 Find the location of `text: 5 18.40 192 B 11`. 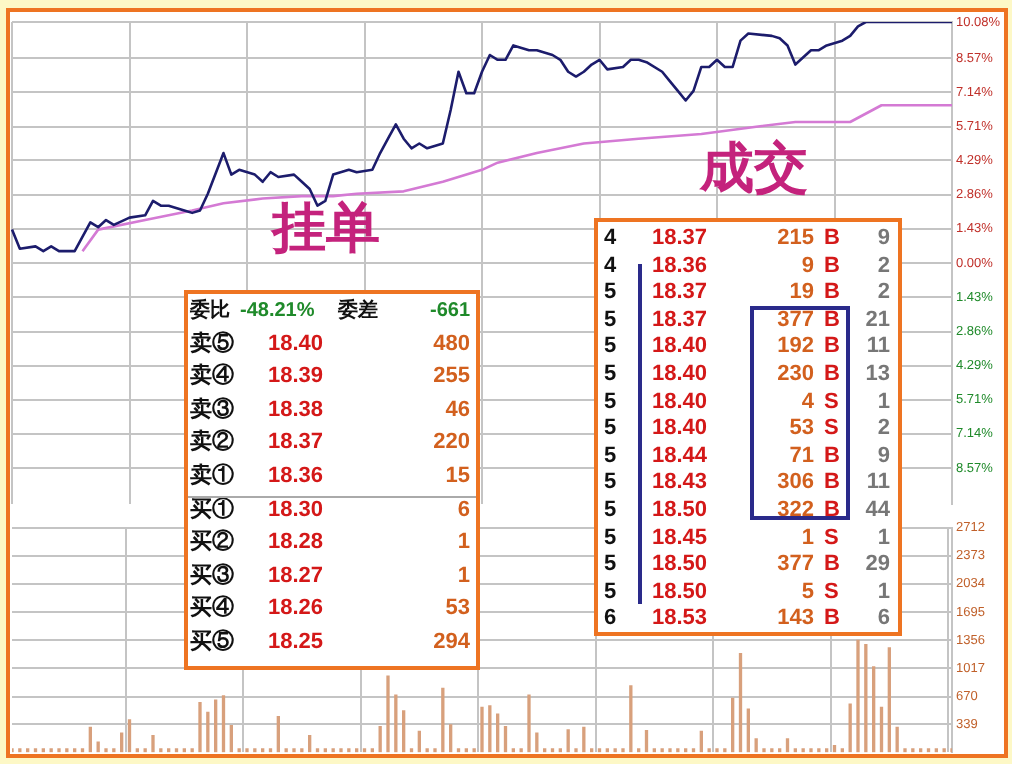

text: 5 18.40 192 B 11 is located at coordinates (747, 346).